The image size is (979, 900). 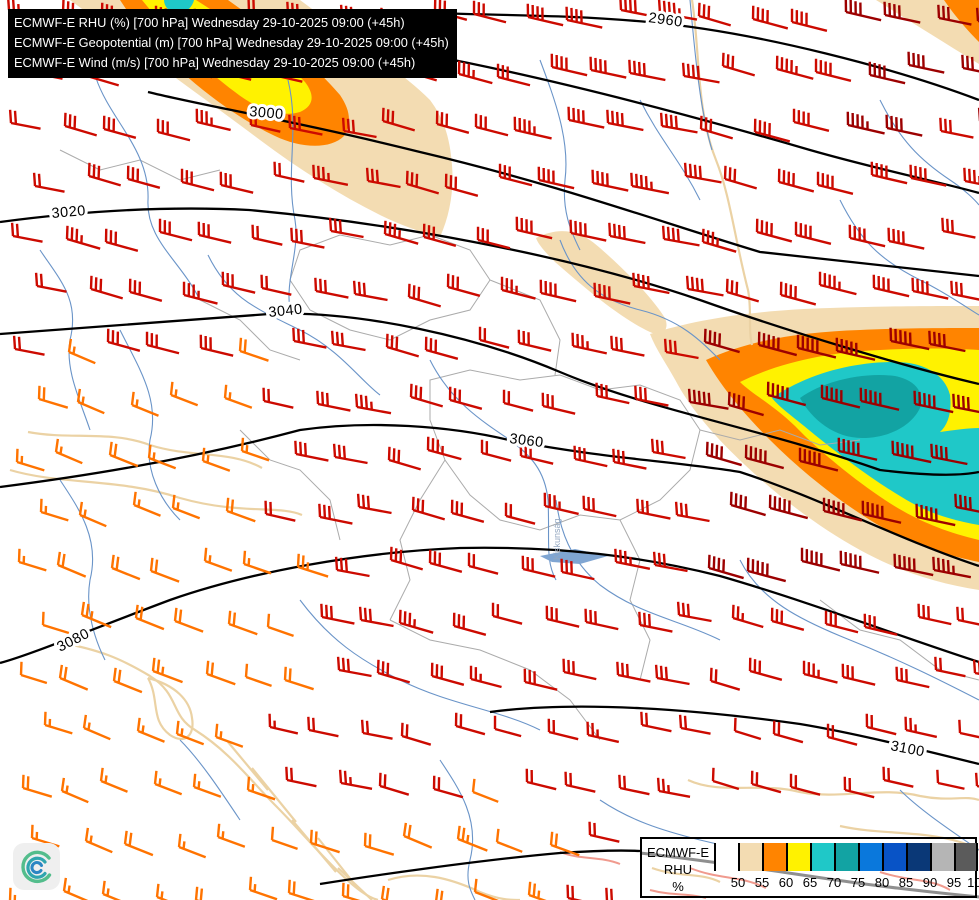 I want to click on contour-label: 3060, so click(x=527, y=441).